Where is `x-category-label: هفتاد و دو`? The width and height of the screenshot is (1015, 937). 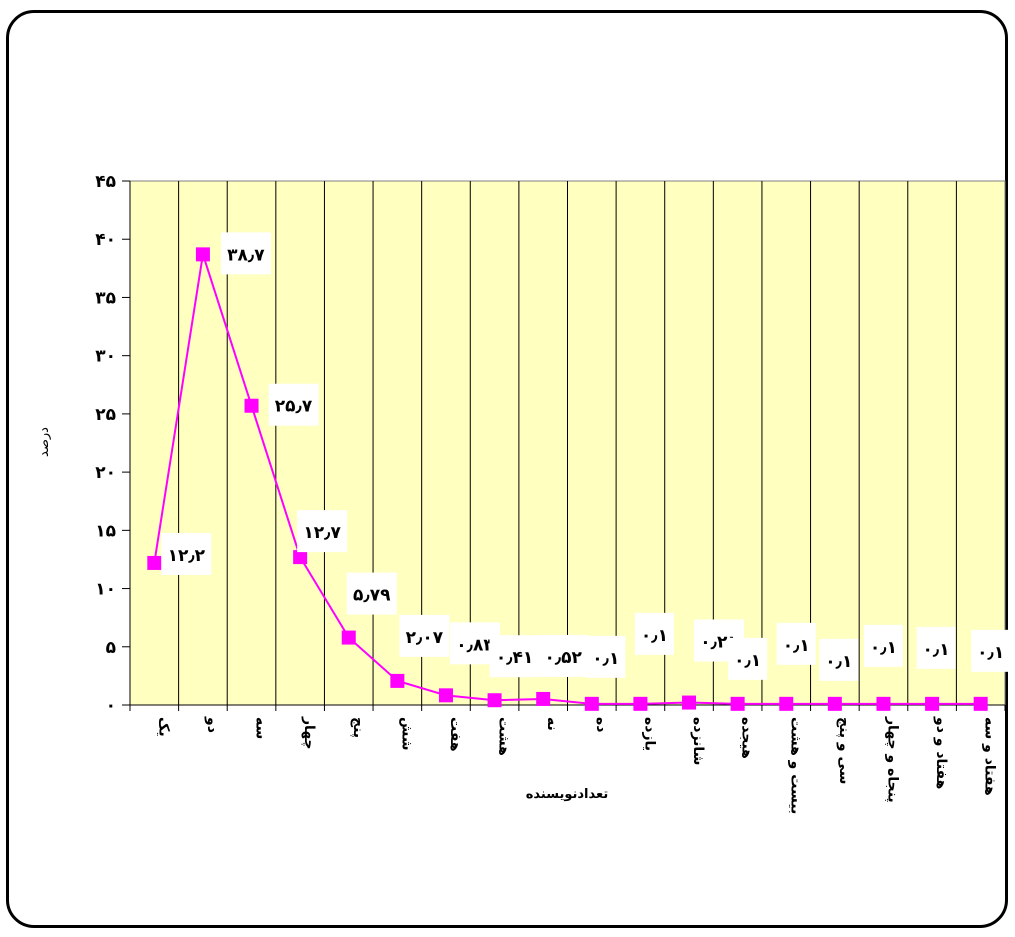
x-category-label: هفتاد و دو is located at coordinates (941, 752).